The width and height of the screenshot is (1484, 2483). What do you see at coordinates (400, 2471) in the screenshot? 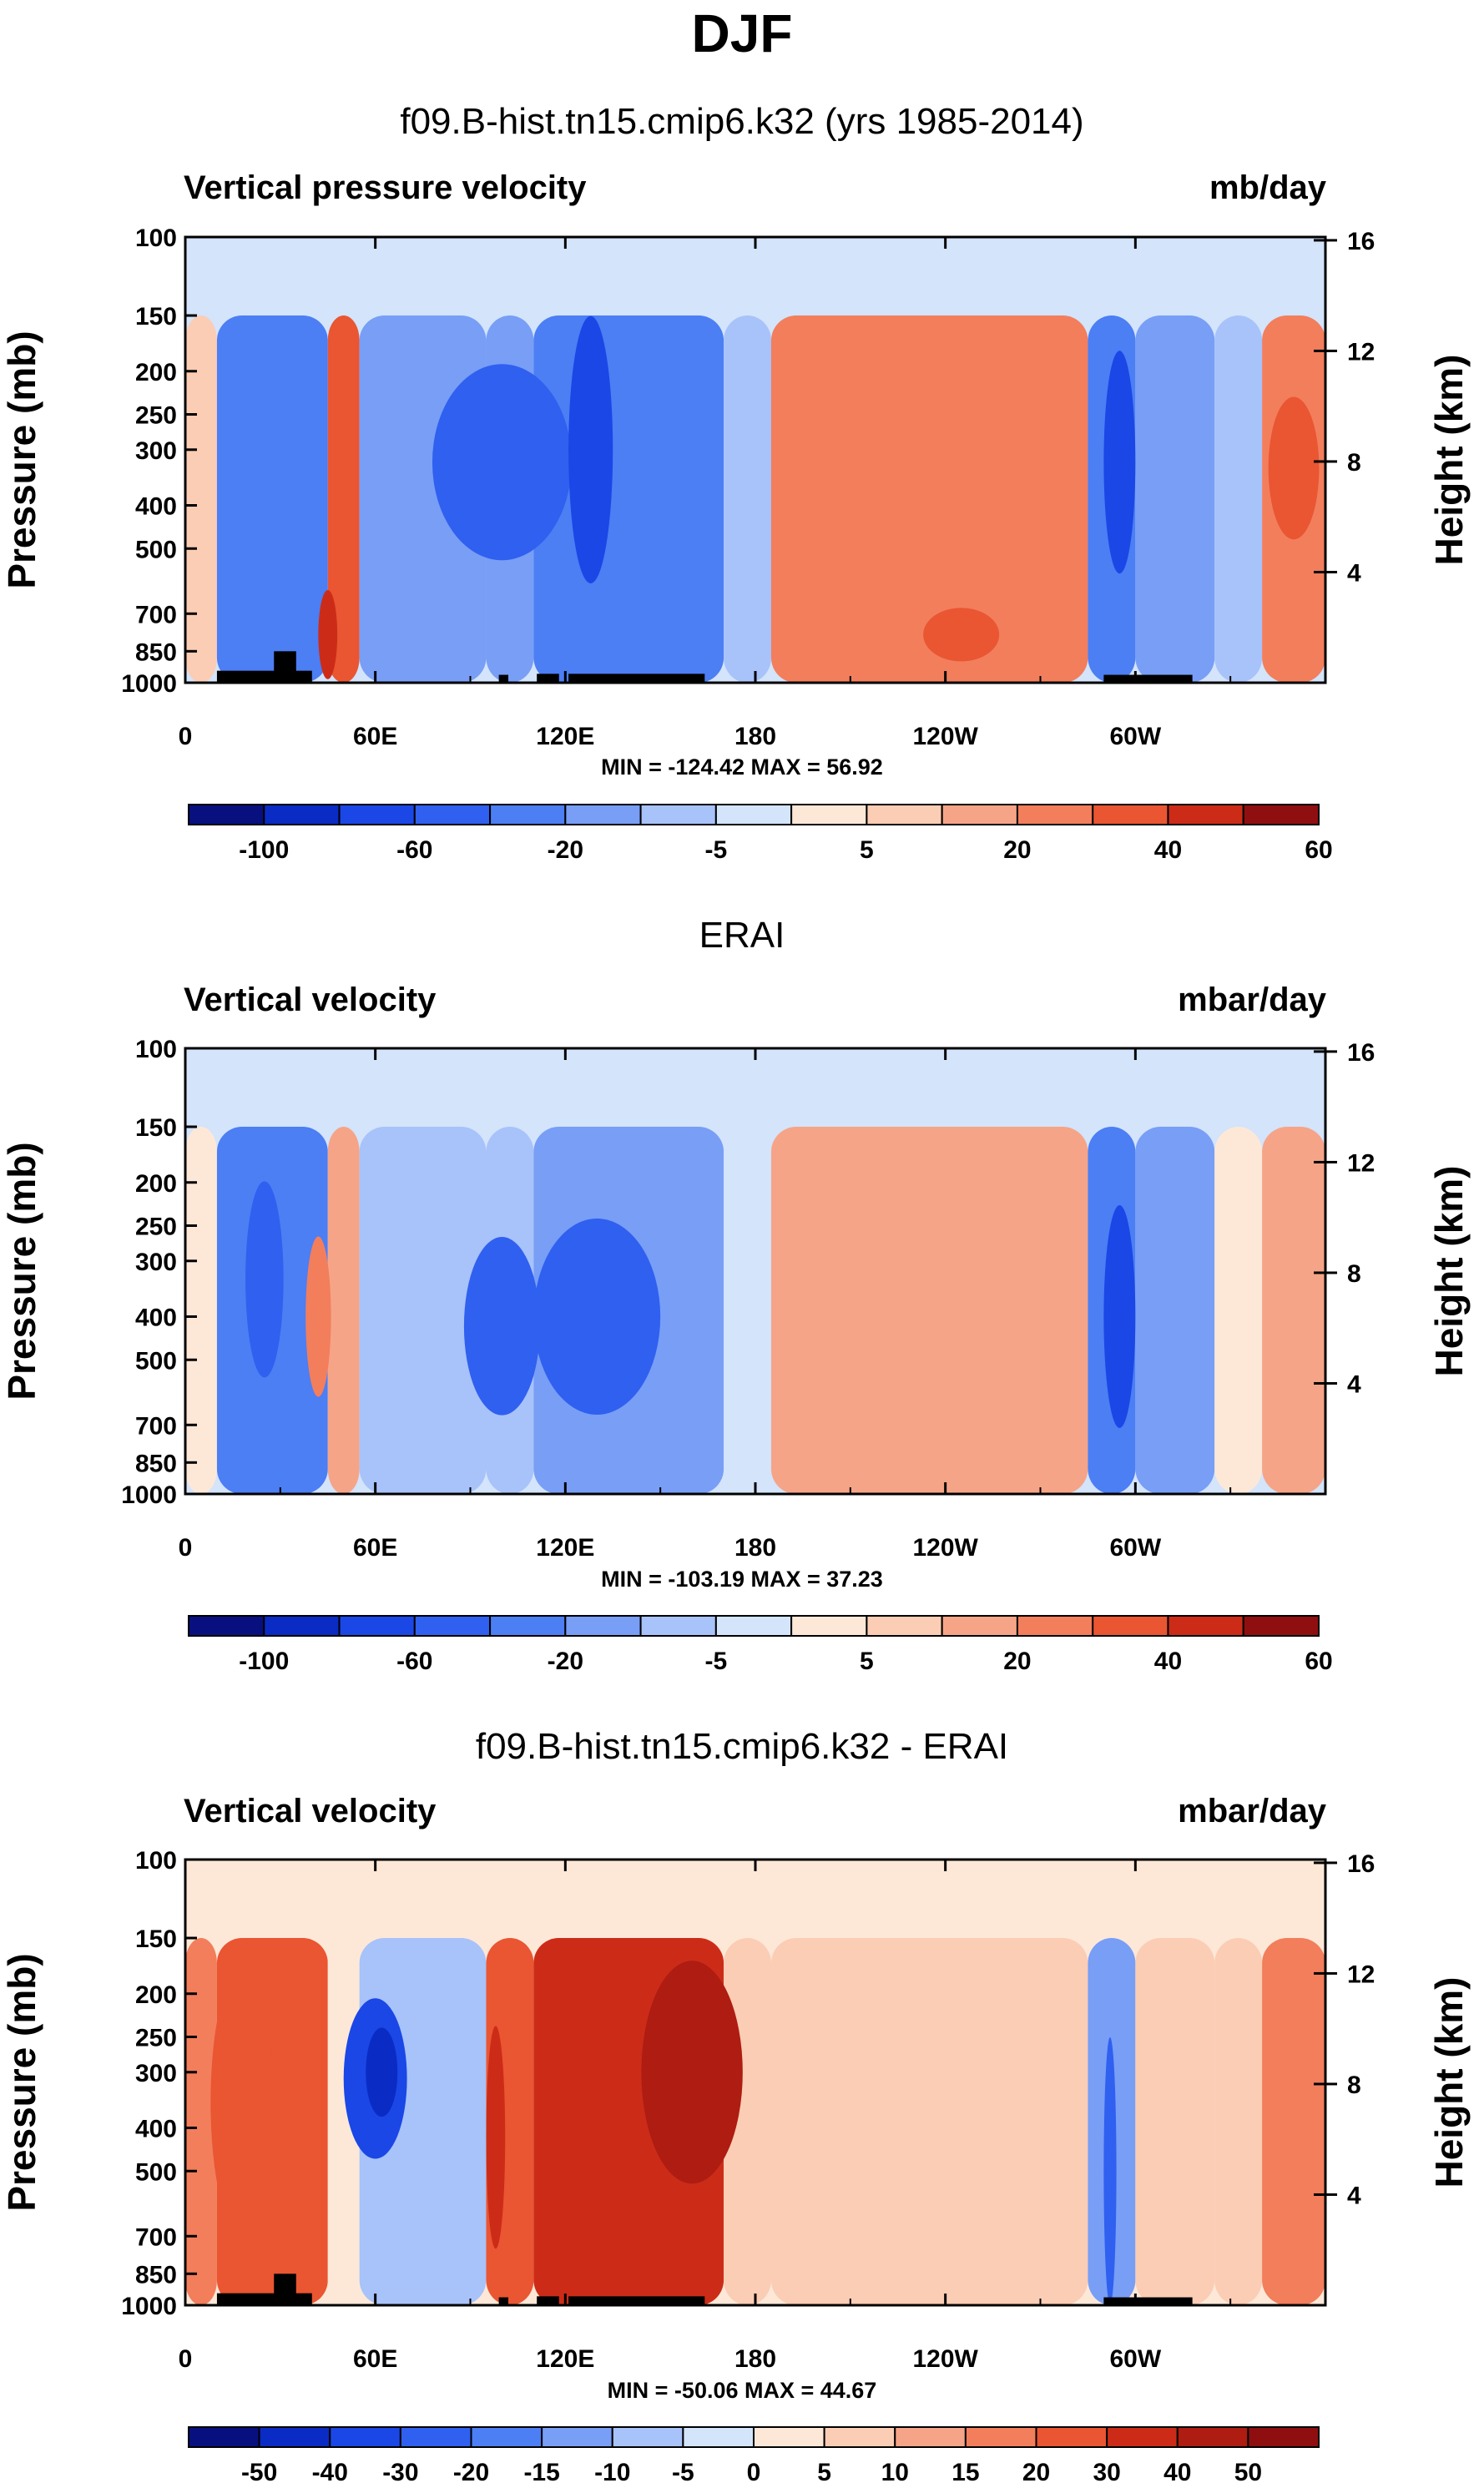
I see `colorbar-label: -30` at bounding box center [400, 2471].